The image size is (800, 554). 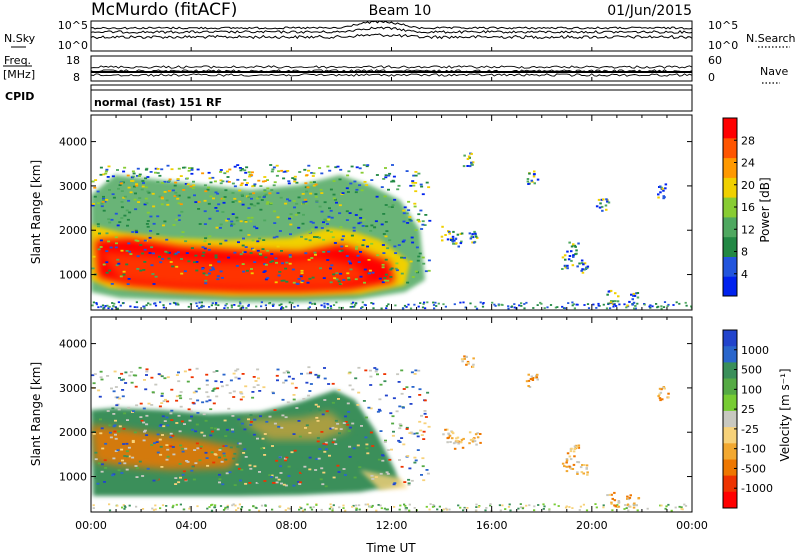 What do you see at coordinates (398, 35) in the screenshot?
I see `noise-panel: 10^5 10^0 10^5 10^0` at bounding box center [398, 35].